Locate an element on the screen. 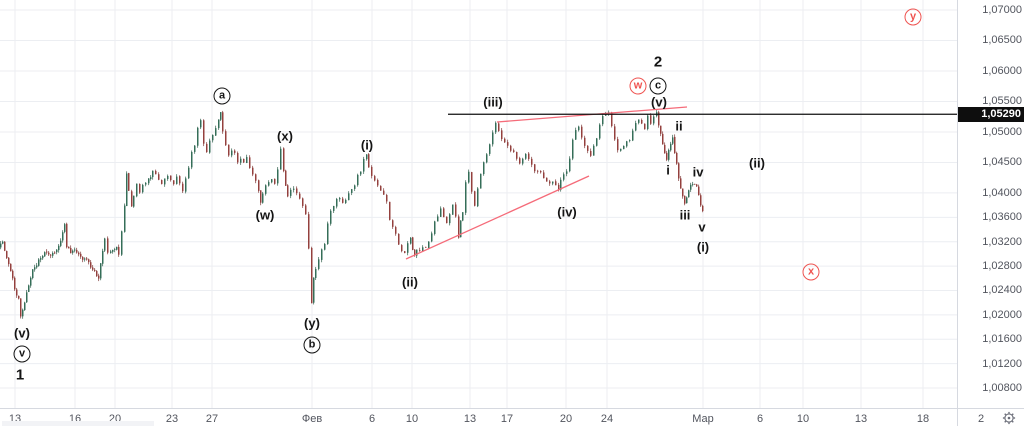 The height and width of the screenshot is (426, 1024). wave-annotation-iv: iv is located at coordinates (698, 172).